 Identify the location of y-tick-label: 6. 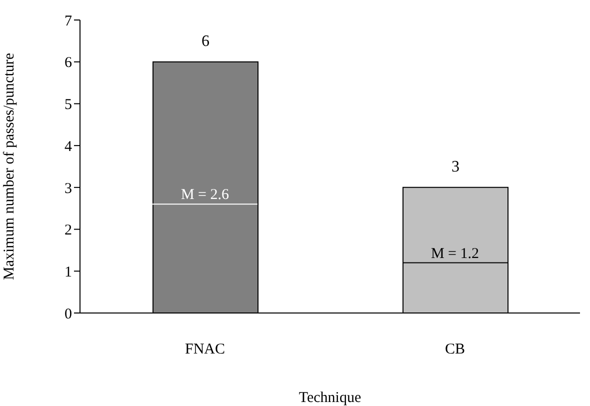
(68, 63).